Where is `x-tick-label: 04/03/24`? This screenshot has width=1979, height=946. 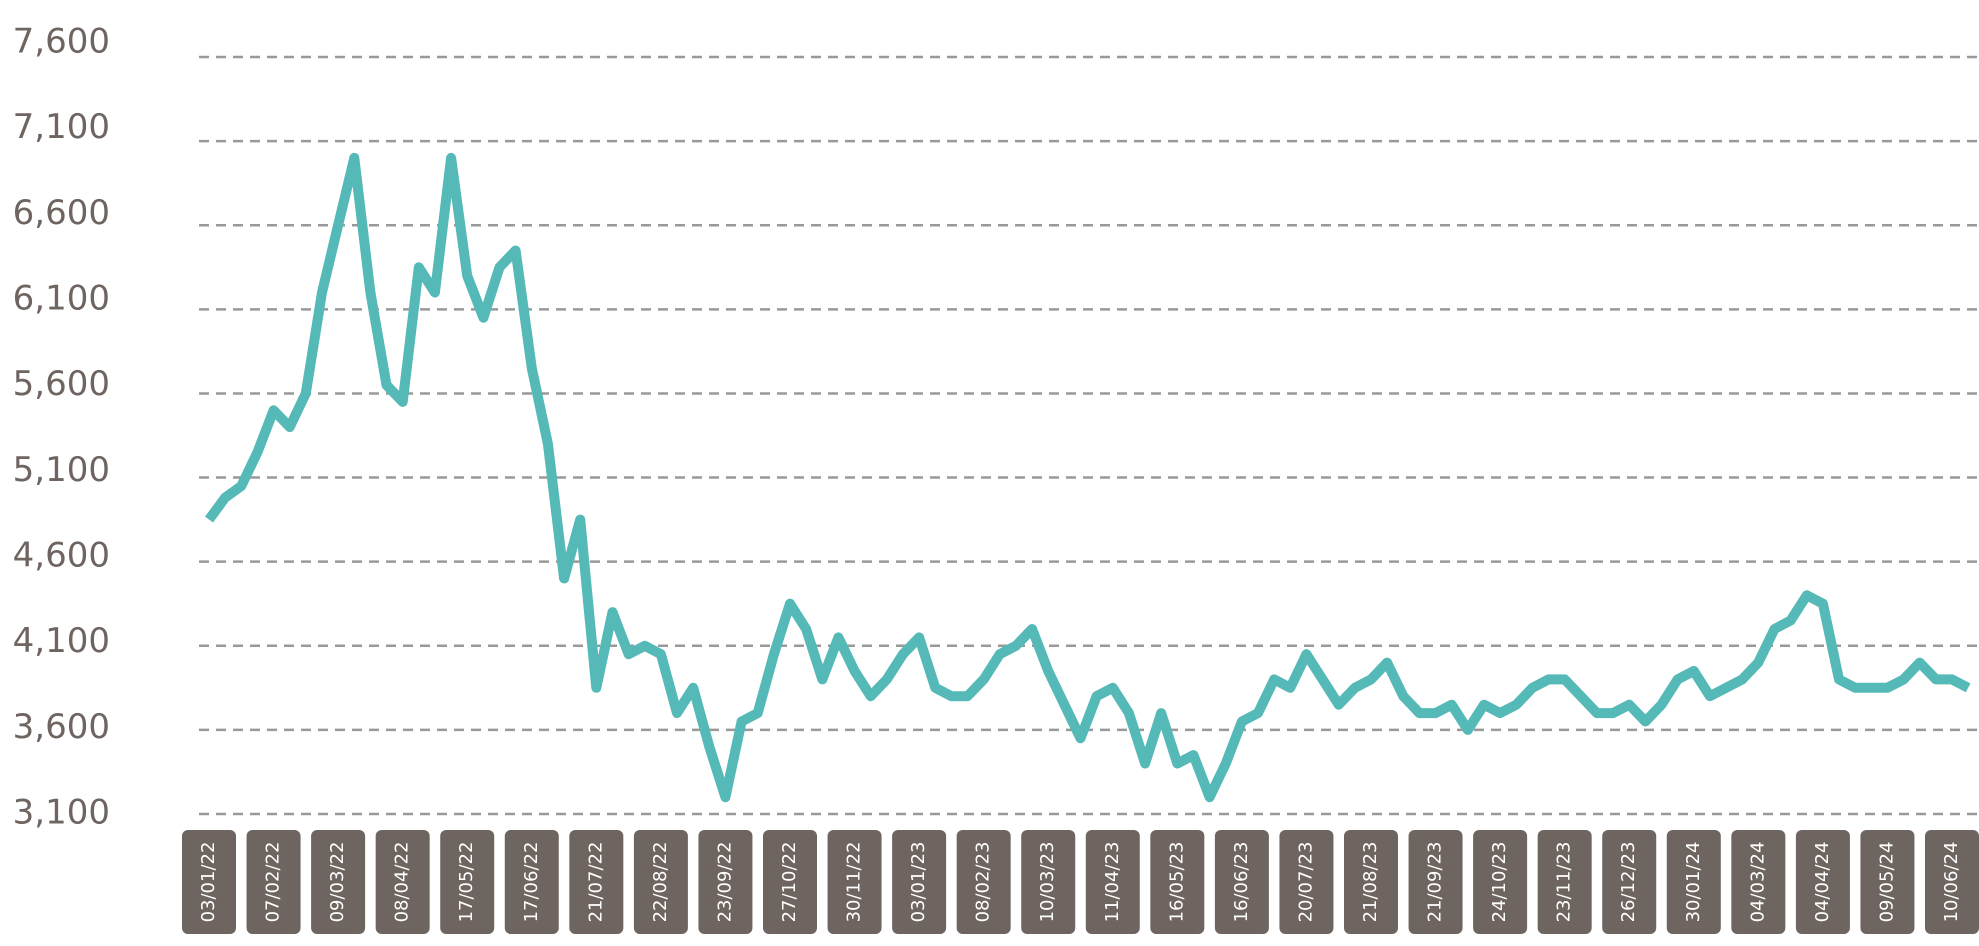 x-tick-label: 04/03/24 is located at coordinates (1757, 882).